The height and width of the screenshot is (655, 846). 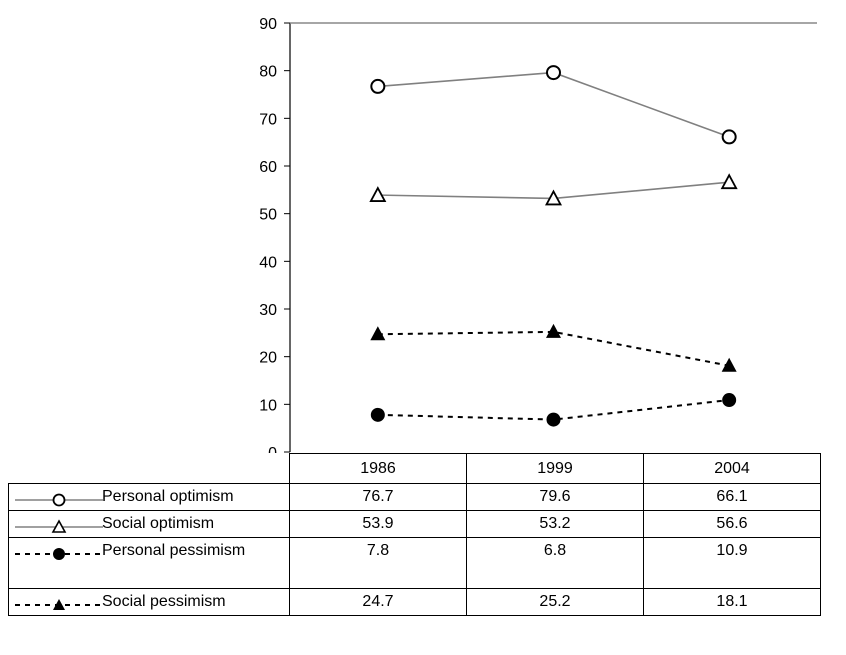 What do you see at coordinates (272, 449) in the screenshot?
I see `y-tick-label: 0` at bounding box center [272, 449].